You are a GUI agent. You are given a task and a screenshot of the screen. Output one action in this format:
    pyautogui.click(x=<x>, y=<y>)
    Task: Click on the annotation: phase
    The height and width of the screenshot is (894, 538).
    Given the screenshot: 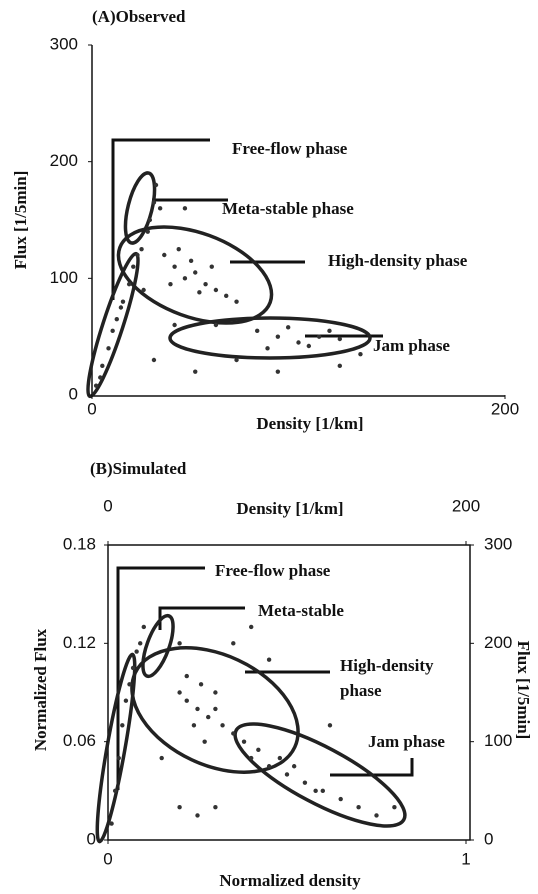 What is the action you would take?
    pyautogui.click(x=361, y=690)
    